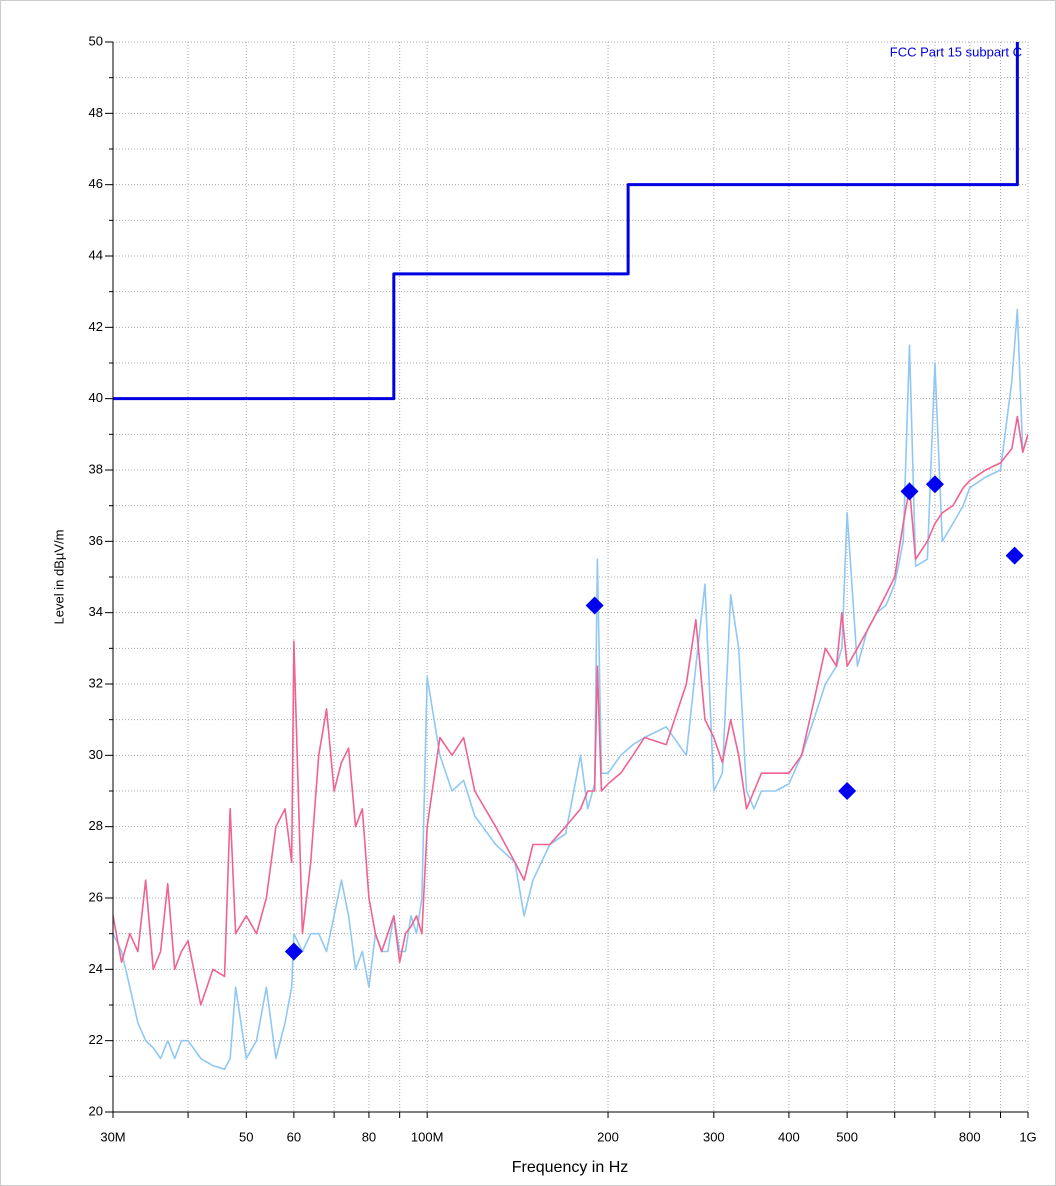  I want to click on y-tick-label: 28, so click(96, 825).